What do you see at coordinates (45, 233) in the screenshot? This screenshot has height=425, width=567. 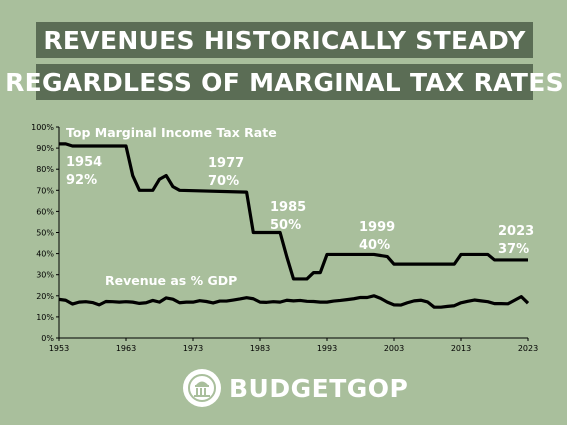 I see `y-tick-label: 50%` at bounding box center [45, 233].